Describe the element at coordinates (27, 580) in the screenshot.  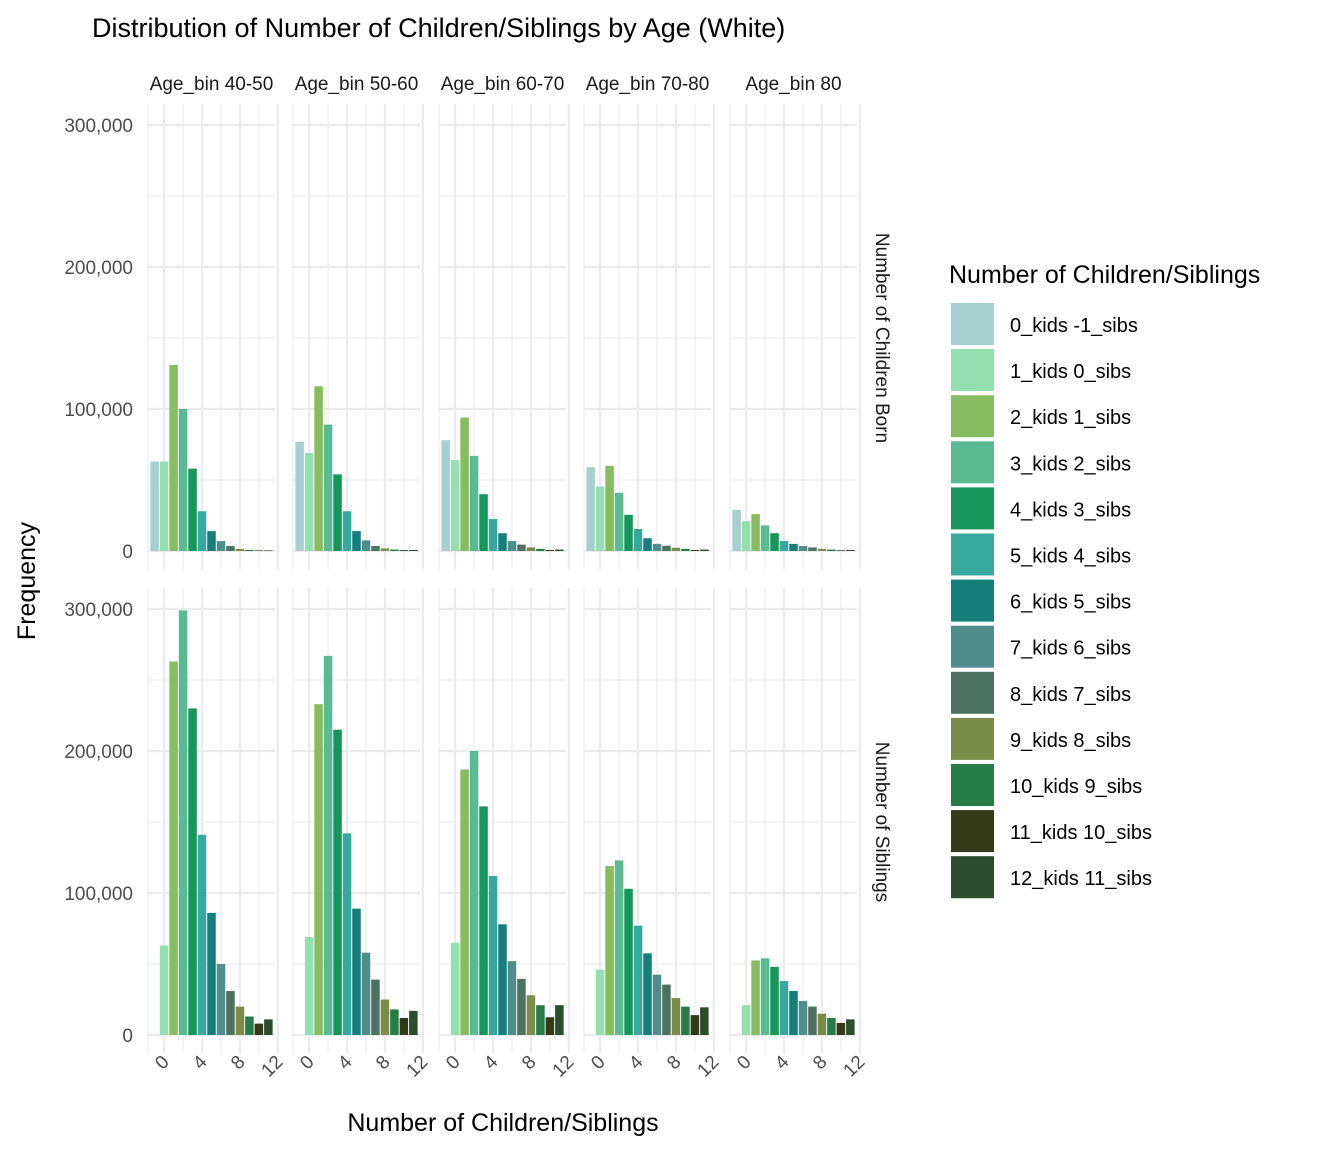
I see `y-axis-title: Frequency` at that location.